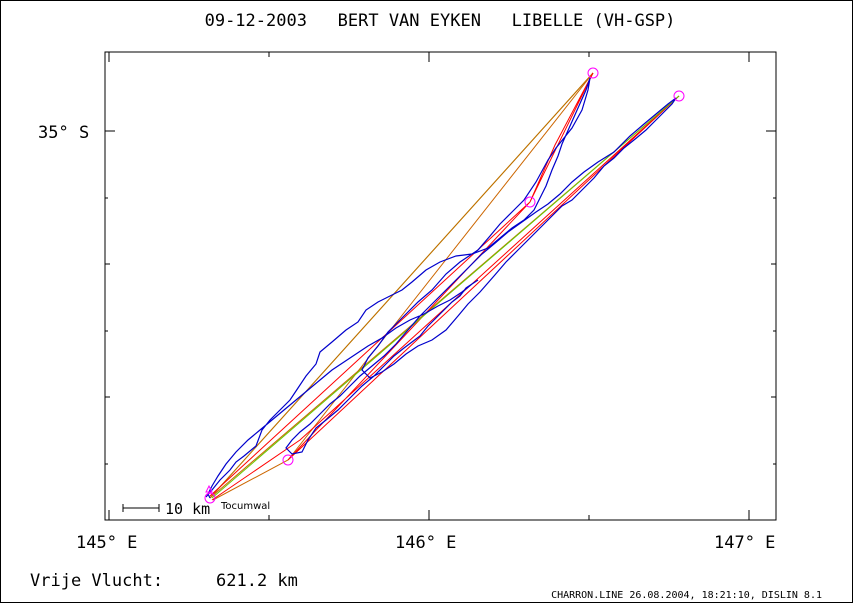  Describe the element at coordinates (744, 543) in the screenshot. I see `x-axis-label-147: 147° E` at that location.